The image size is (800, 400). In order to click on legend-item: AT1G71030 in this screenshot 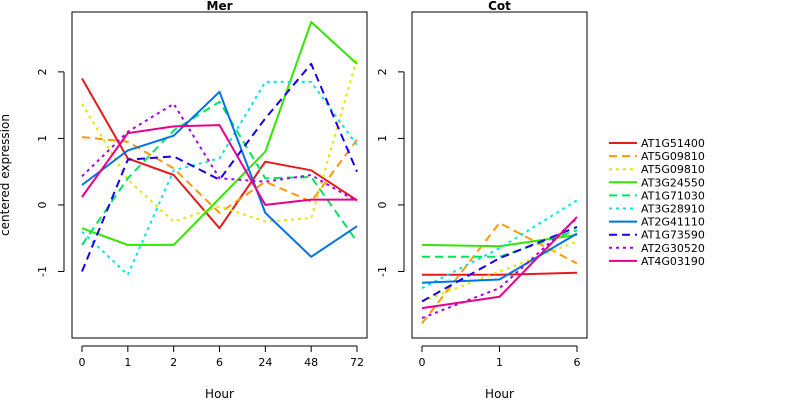, I will do `click(657, 195)`.